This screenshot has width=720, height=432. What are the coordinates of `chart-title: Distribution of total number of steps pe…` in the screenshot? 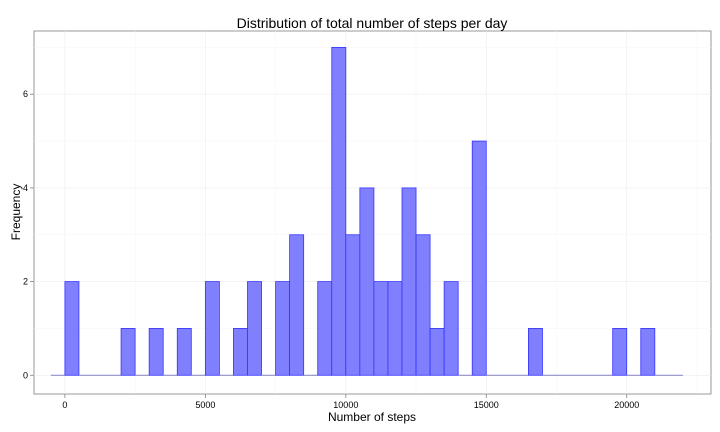 It's located at (372, 23).